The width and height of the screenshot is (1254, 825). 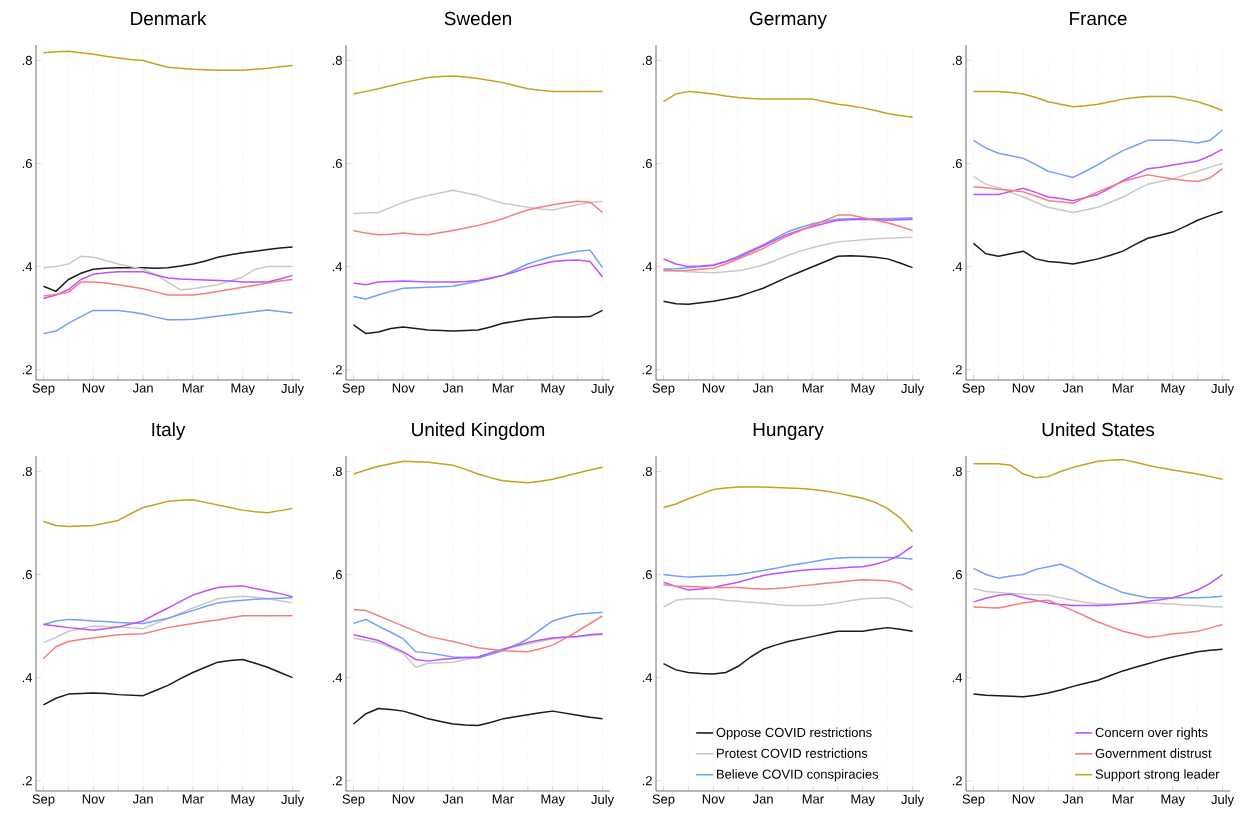 I want to click on legend-label: Protest COVID restrictions, so click(x=792, y=753).